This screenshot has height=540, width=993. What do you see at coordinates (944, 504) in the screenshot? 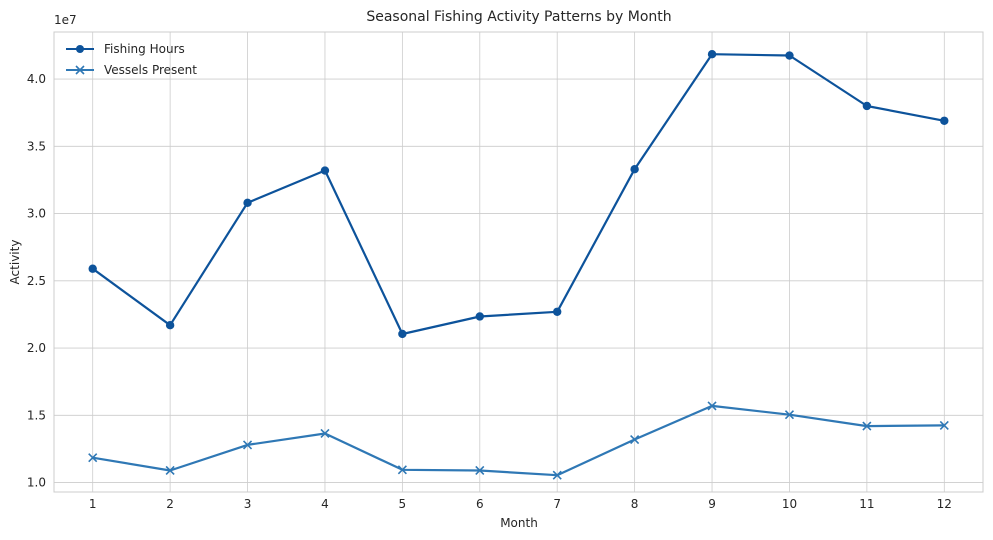
I see `x-tick-label: 12` at bounding box center [944, 504].